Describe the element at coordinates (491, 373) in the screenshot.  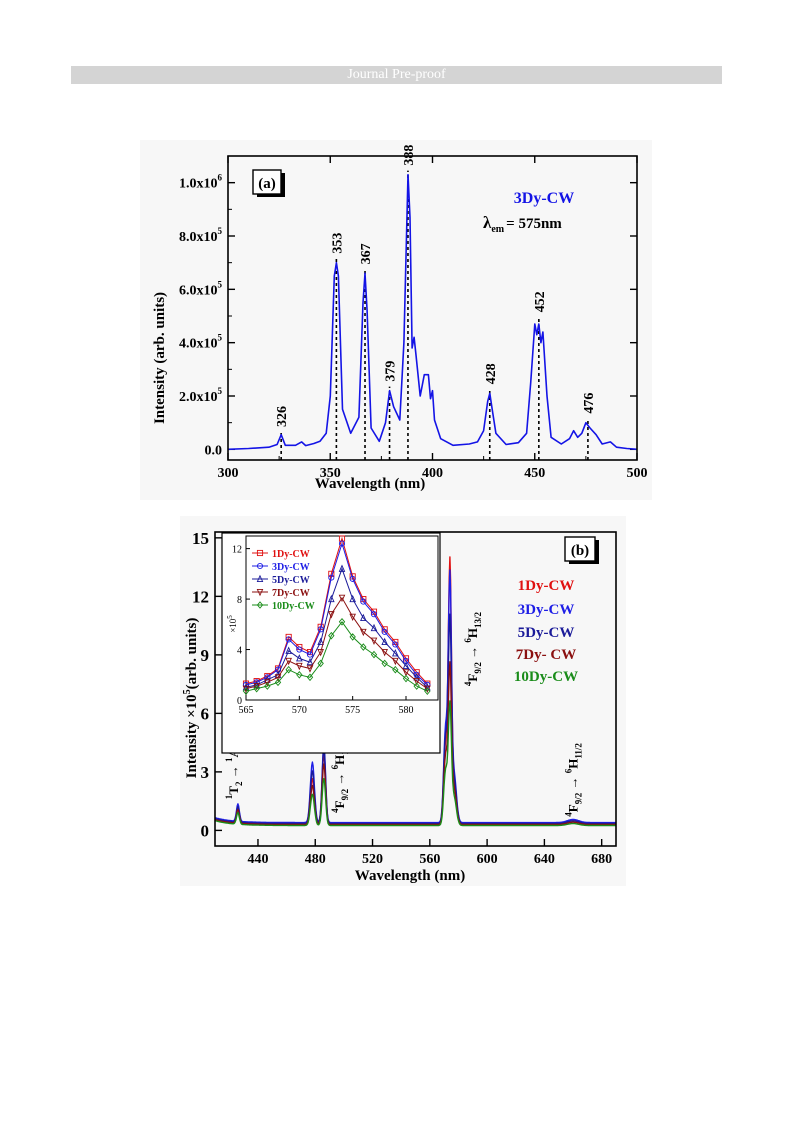
I see `peak-label-428: 428` at that location.